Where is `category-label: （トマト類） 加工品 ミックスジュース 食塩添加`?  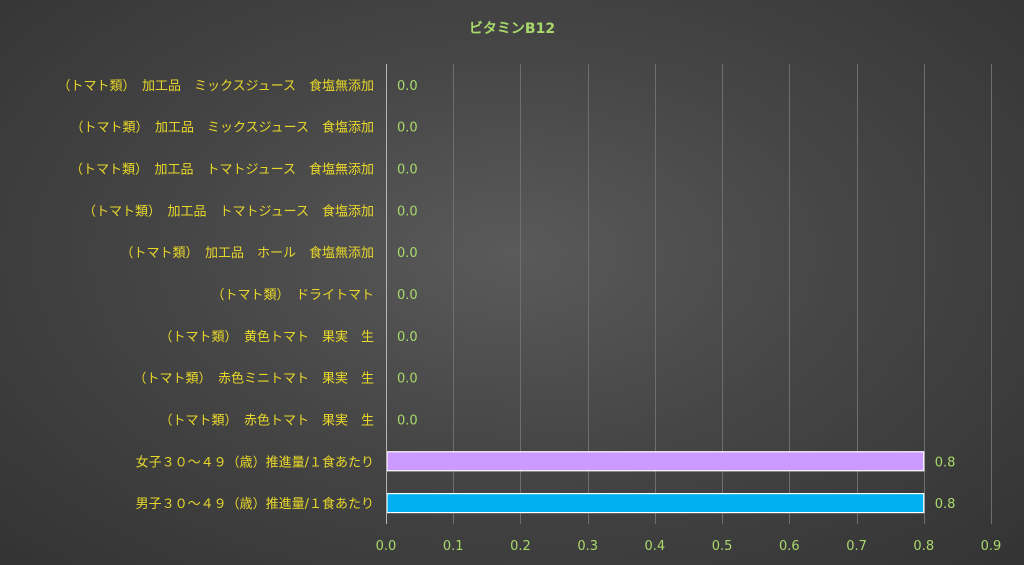 category-label: （トマト類） 加工品 ミックスジュース 食塩添加 is located at coordinates (222, 128).